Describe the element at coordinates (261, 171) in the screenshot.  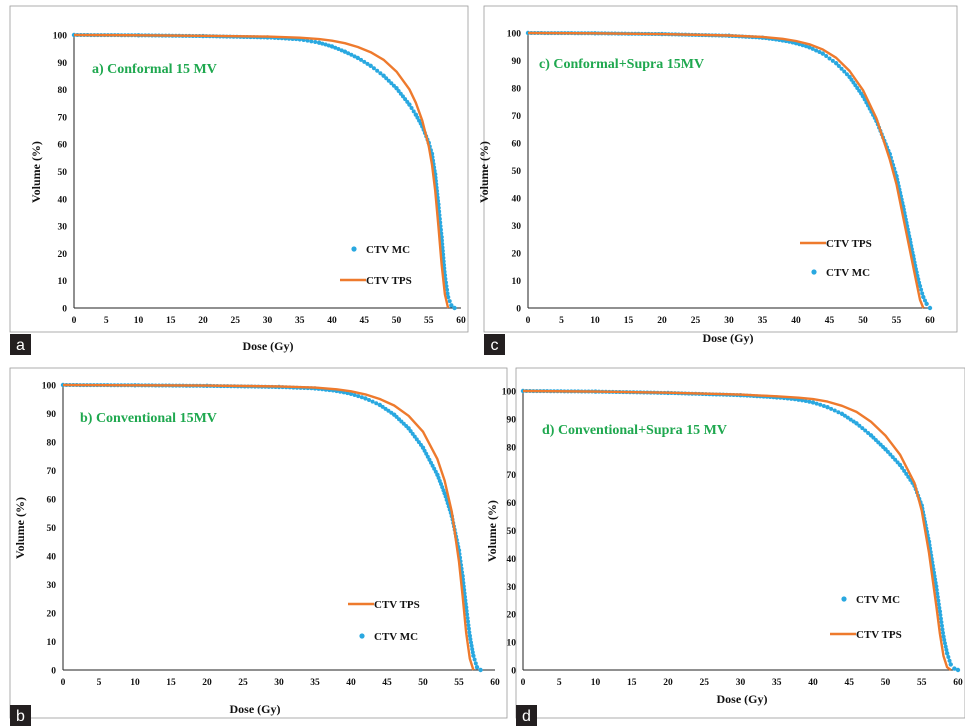
I see `series-ctv-tps` at that location.